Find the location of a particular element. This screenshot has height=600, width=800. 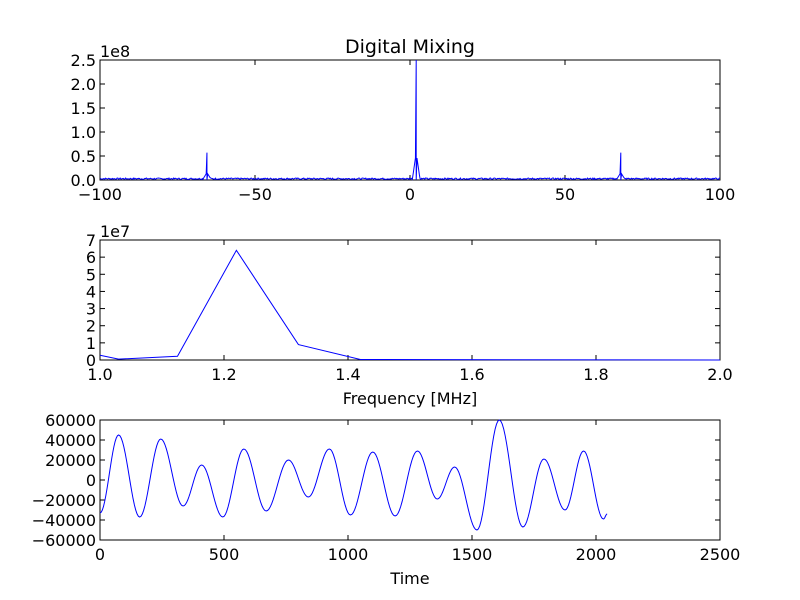

time-signal-xtick-label: 0 is located at coordinates (100, 554).